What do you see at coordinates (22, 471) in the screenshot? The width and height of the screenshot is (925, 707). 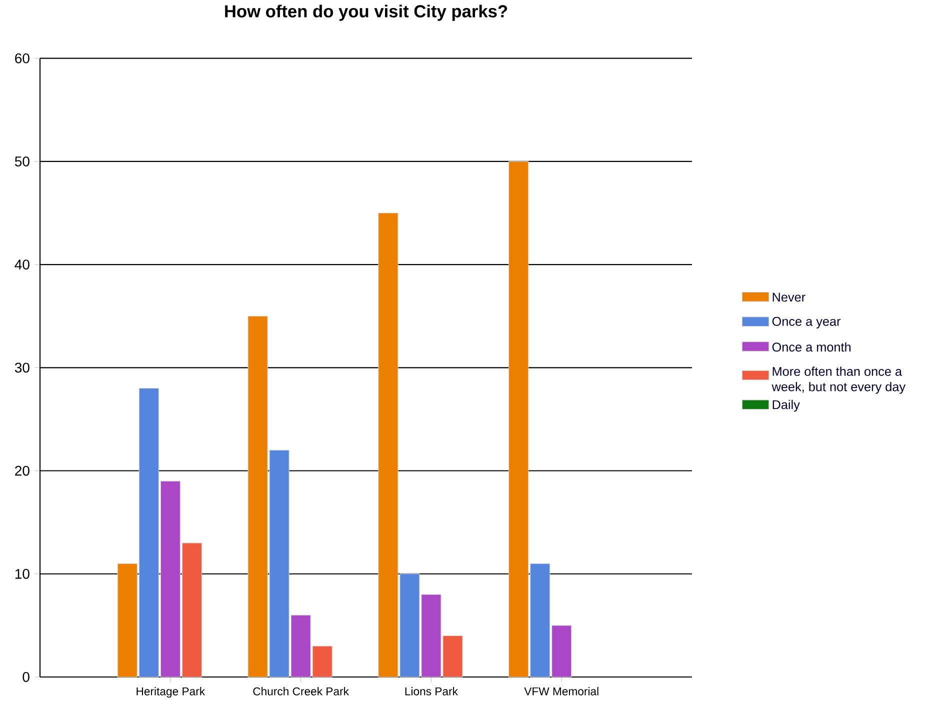 I see `y-tick-label: 20` at bounding box center [22, 471].